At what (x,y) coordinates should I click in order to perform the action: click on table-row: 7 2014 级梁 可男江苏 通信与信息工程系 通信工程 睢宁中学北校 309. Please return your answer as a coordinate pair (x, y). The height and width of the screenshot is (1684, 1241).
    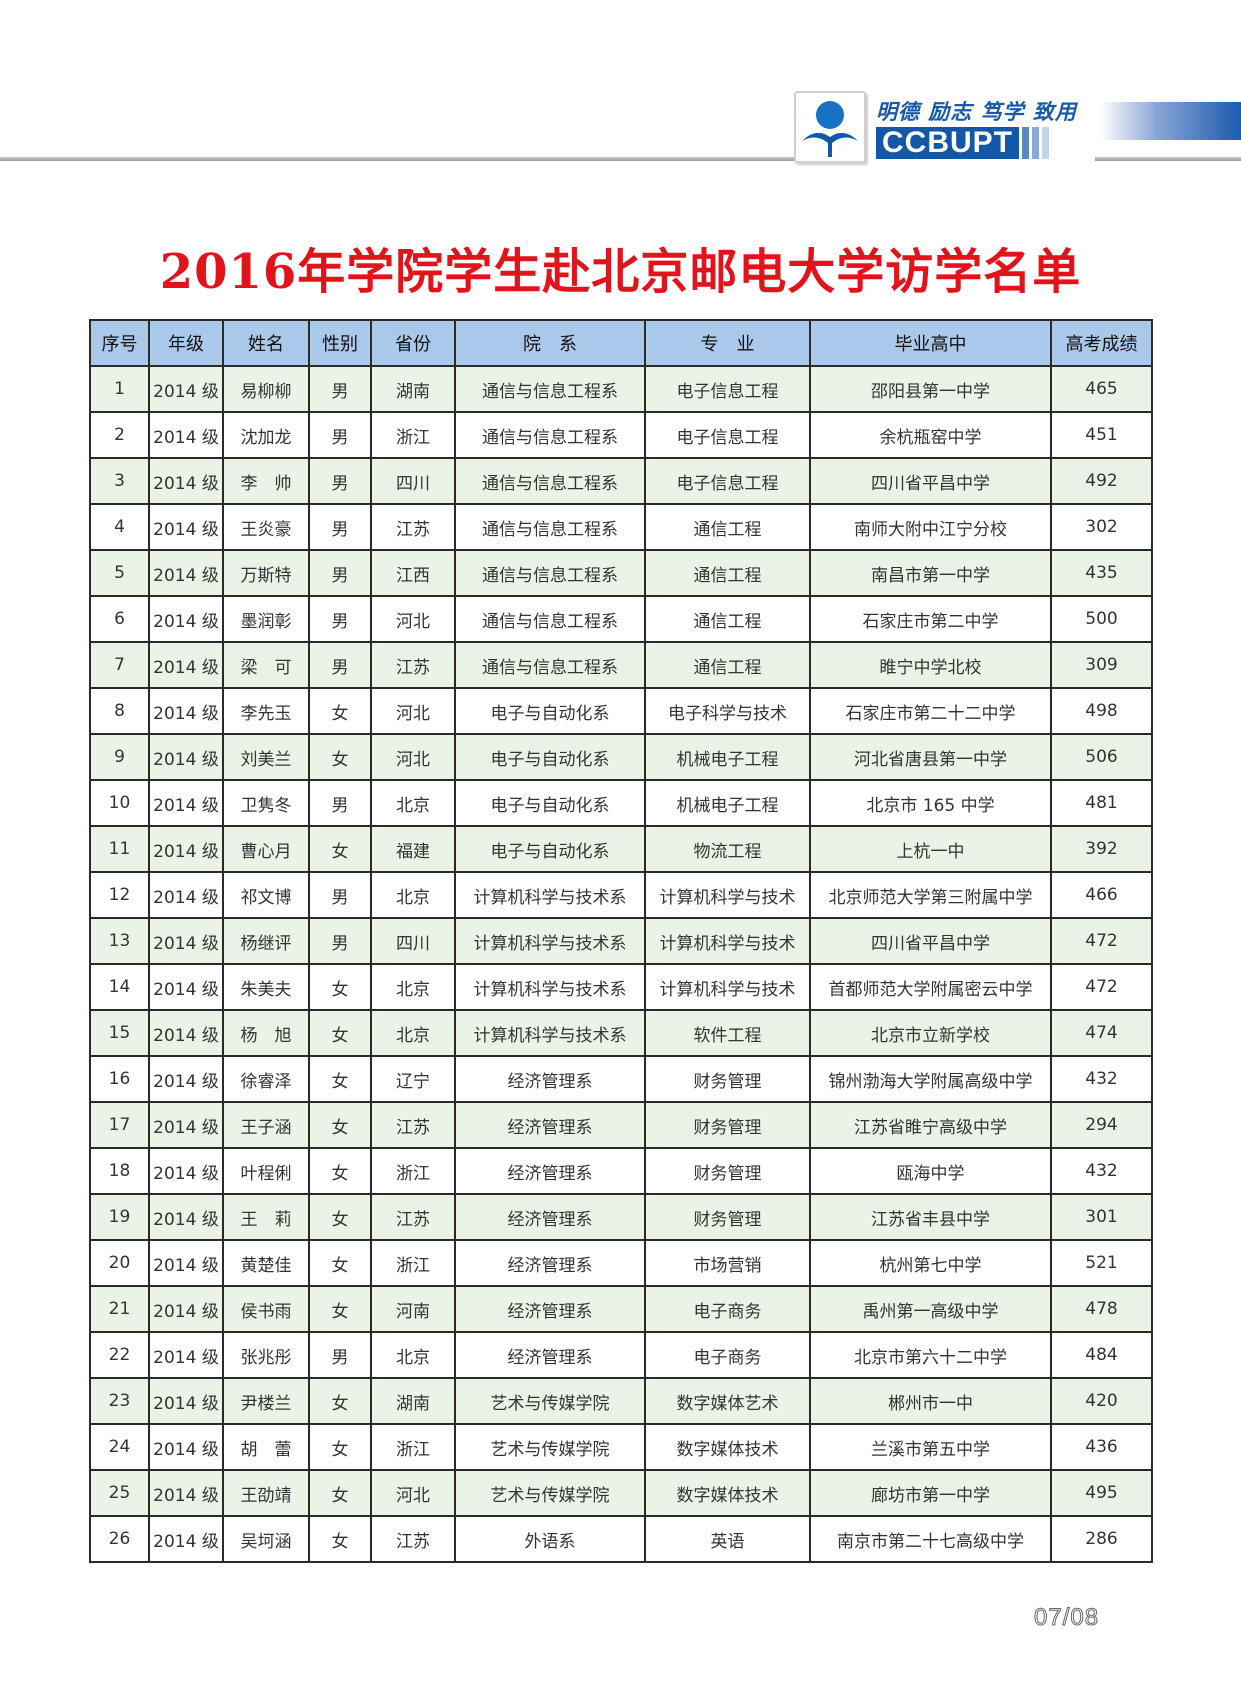
    Looking at the image, I should click on (621, 665).